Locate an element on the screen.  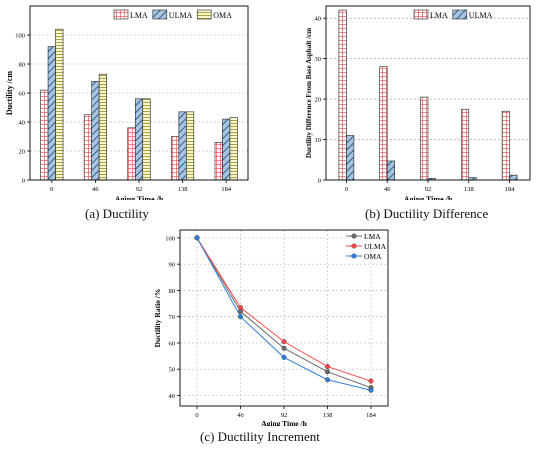
chart-a-ylabel: Ductility /cm is located at coordinates (9, 93).